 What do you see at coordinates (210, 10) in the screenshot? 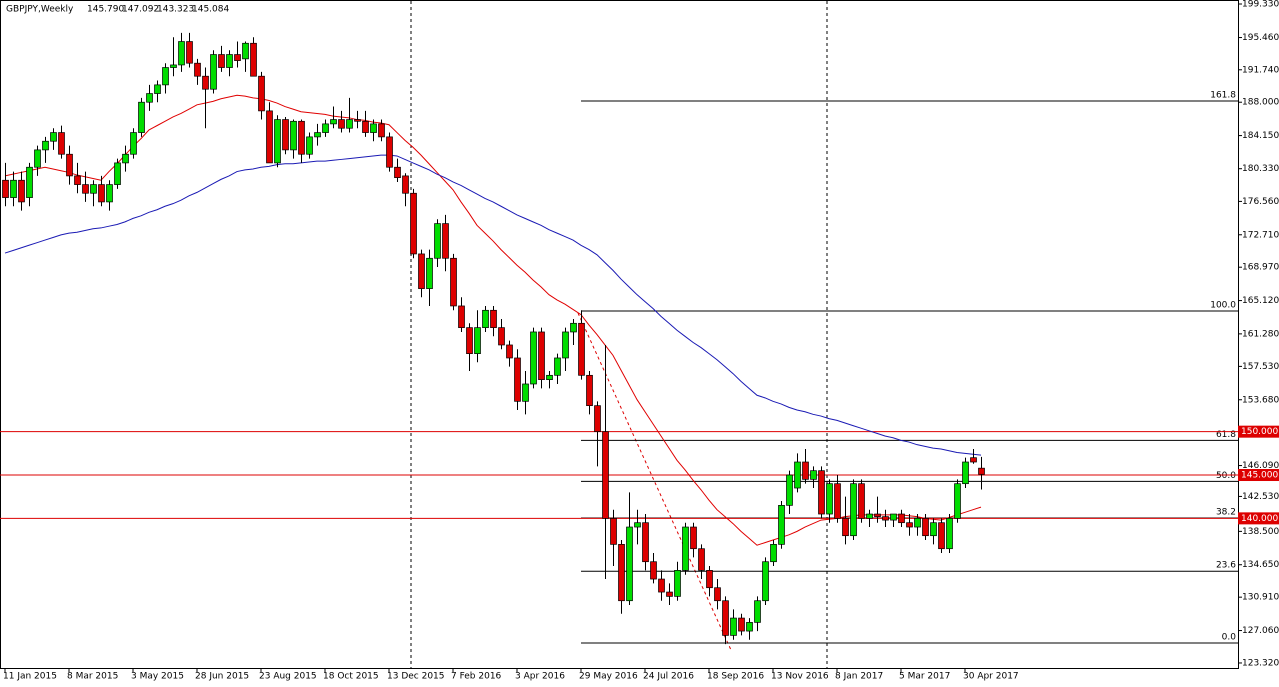
I see `header-value: 145.084` at bounding box center [210, 10].